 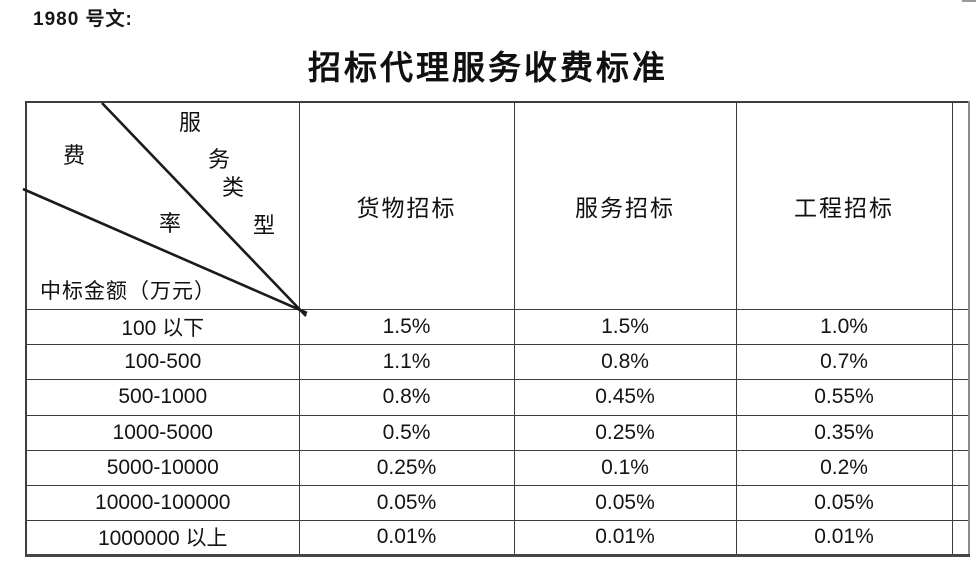 I want to click on table-row: 10000-100000 0.05% 0.05% 0.05%, so click(x=497, y=502).